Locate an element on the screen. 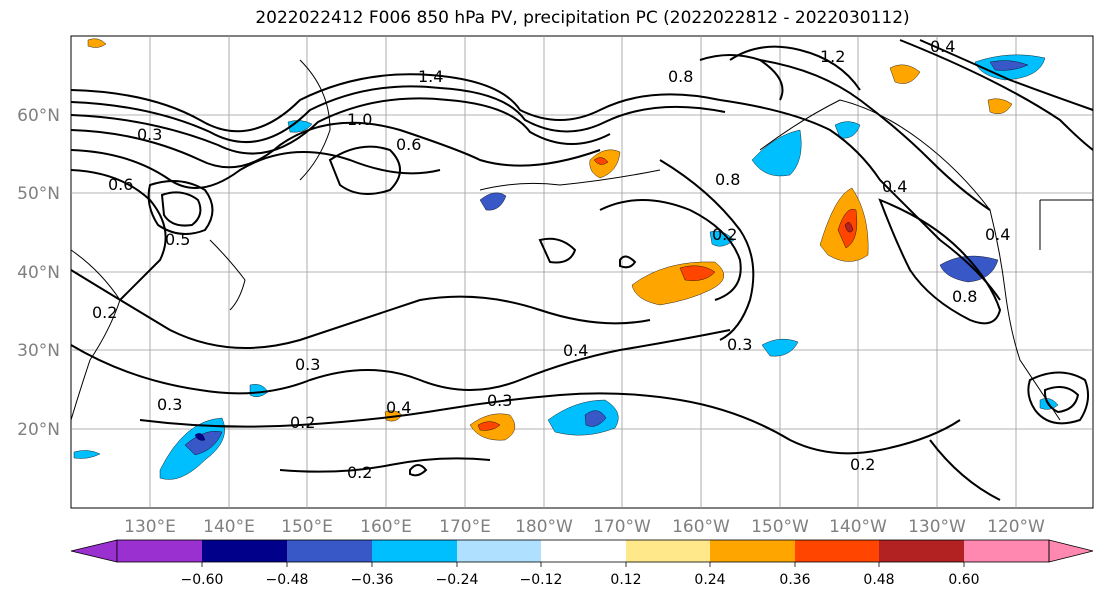  lon-label-150e: 150°E is located at coordinates (307, 527).